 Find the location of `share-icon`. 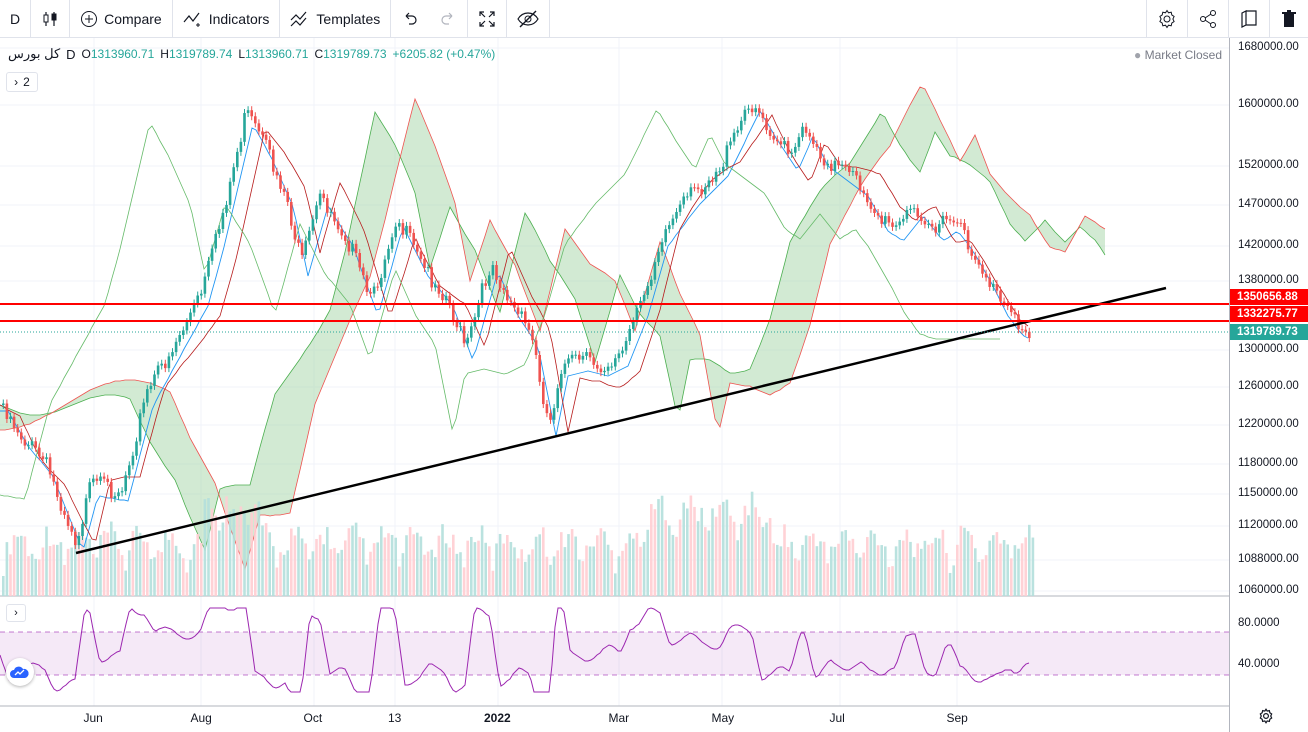

share-icon is located at coordinates (1208, 19).